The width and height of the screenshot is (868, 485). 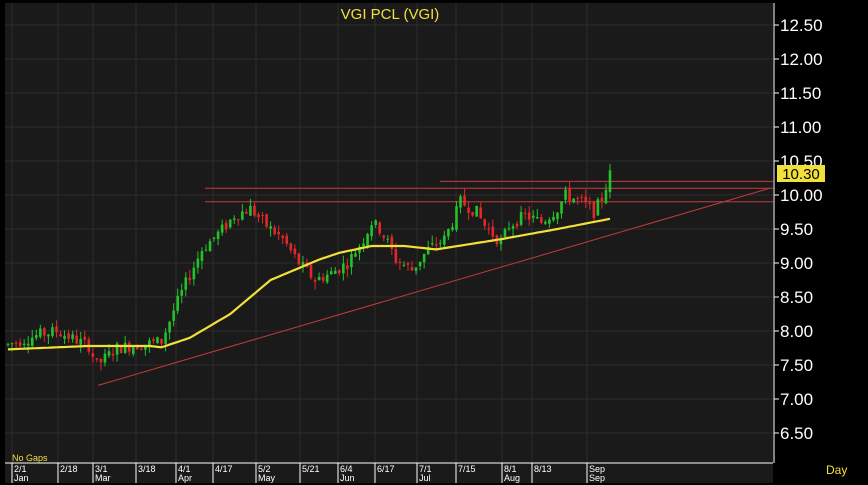 I want to click on last-price-label: * 10.30, so click(x=801, y=174).